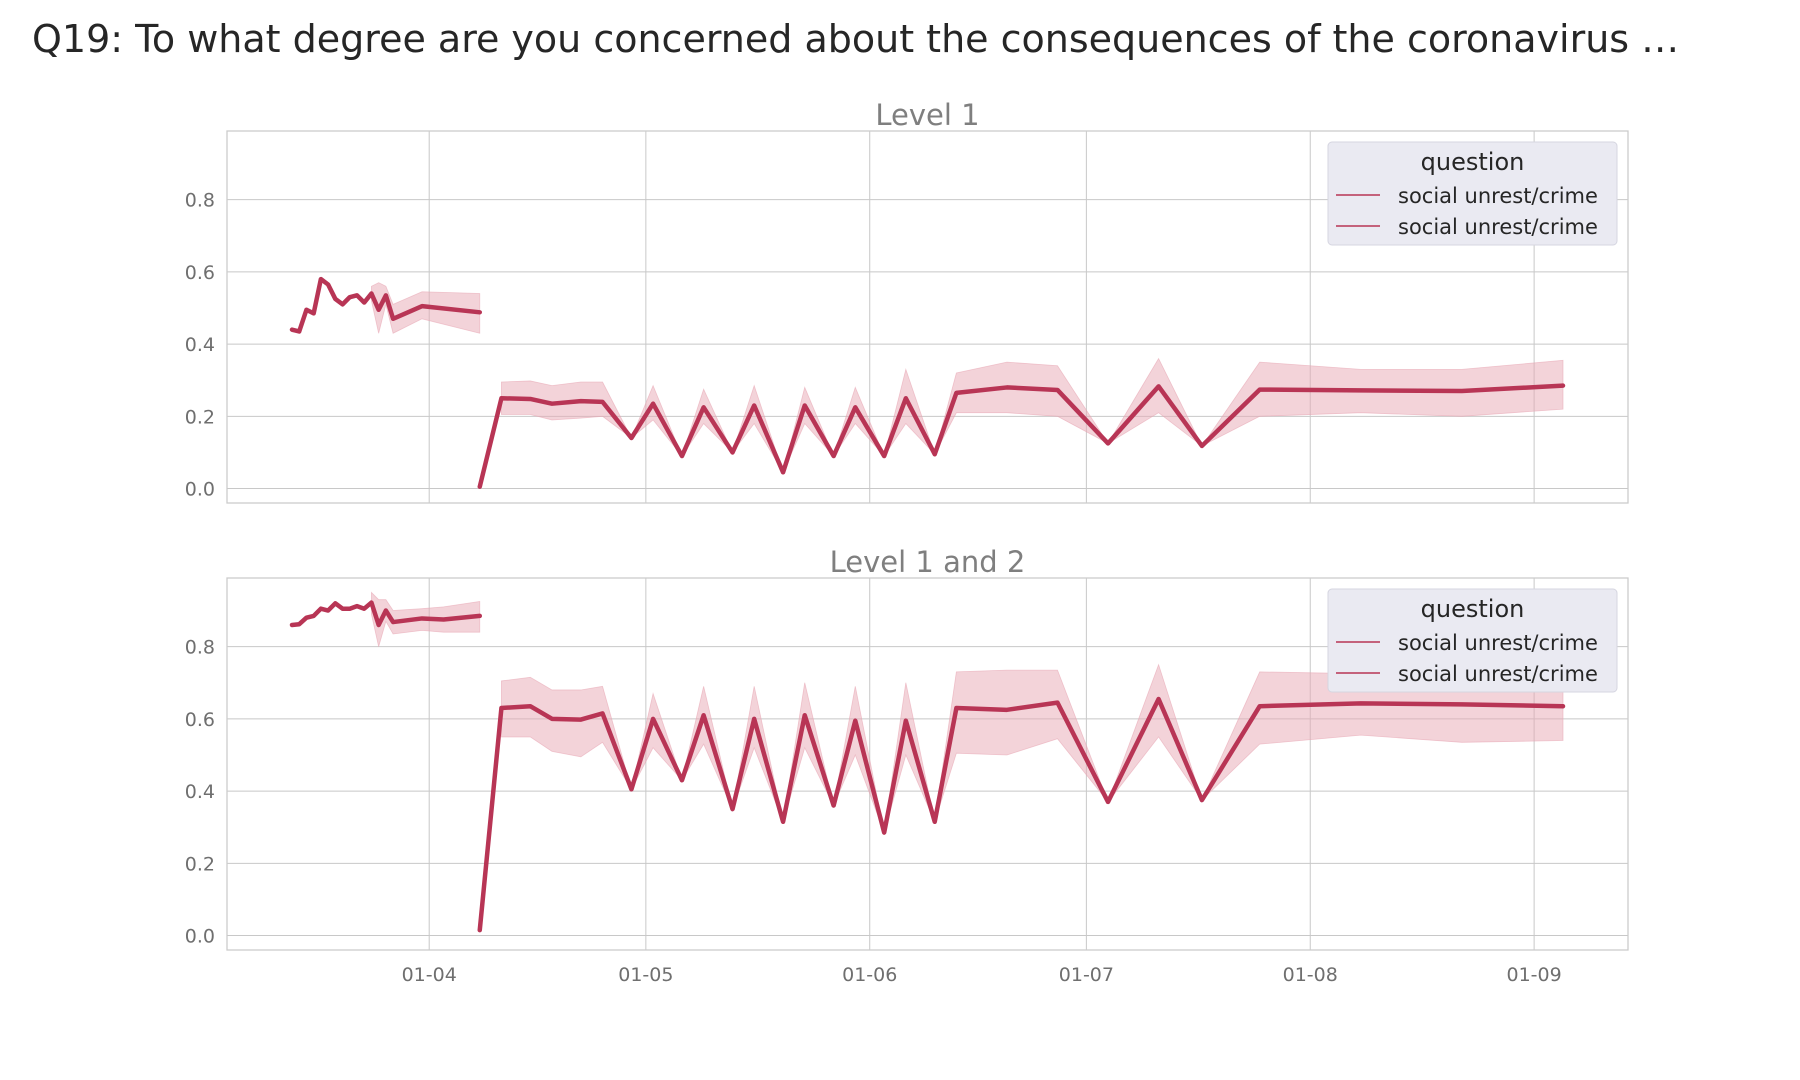 This screenshot has height=1080, width=1800. I want to click on y-tick-label: 0.2, so click(200, 417).